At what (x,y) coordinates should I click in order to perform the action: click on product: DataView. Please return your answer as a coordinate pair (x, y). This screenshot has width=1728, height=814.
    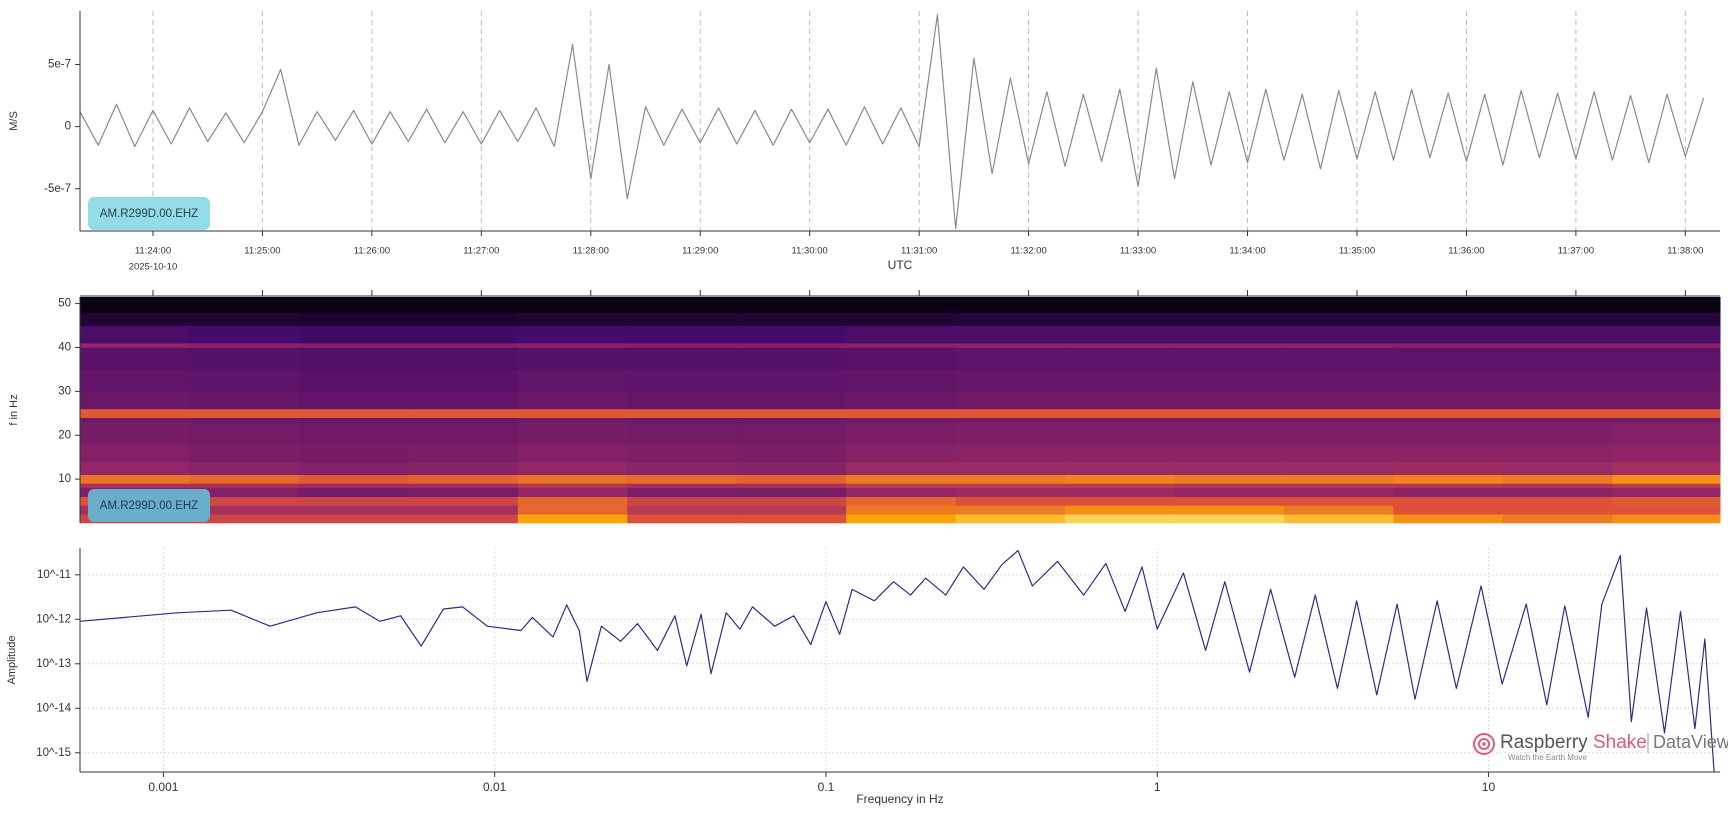
    Looking at the image, I should click on (1690, 742).